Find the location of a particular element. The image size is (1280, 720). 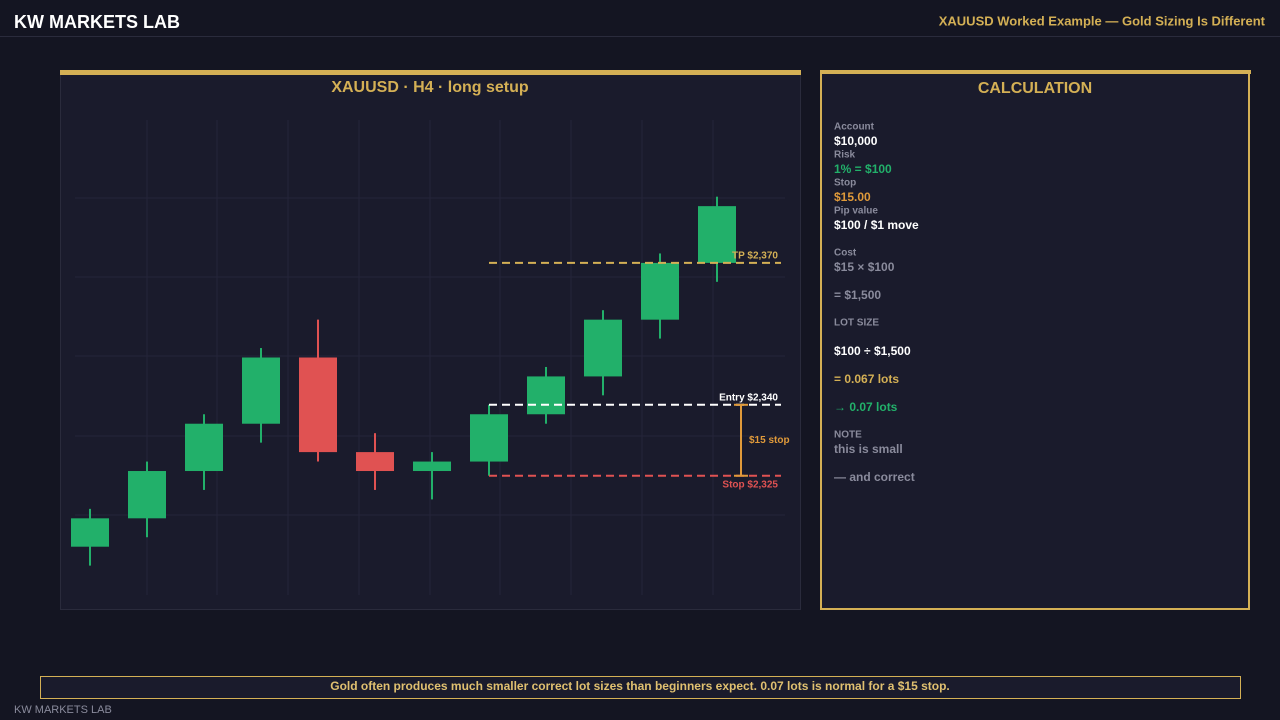

calculation-panel-accent is located at coordinates (1035, 72).